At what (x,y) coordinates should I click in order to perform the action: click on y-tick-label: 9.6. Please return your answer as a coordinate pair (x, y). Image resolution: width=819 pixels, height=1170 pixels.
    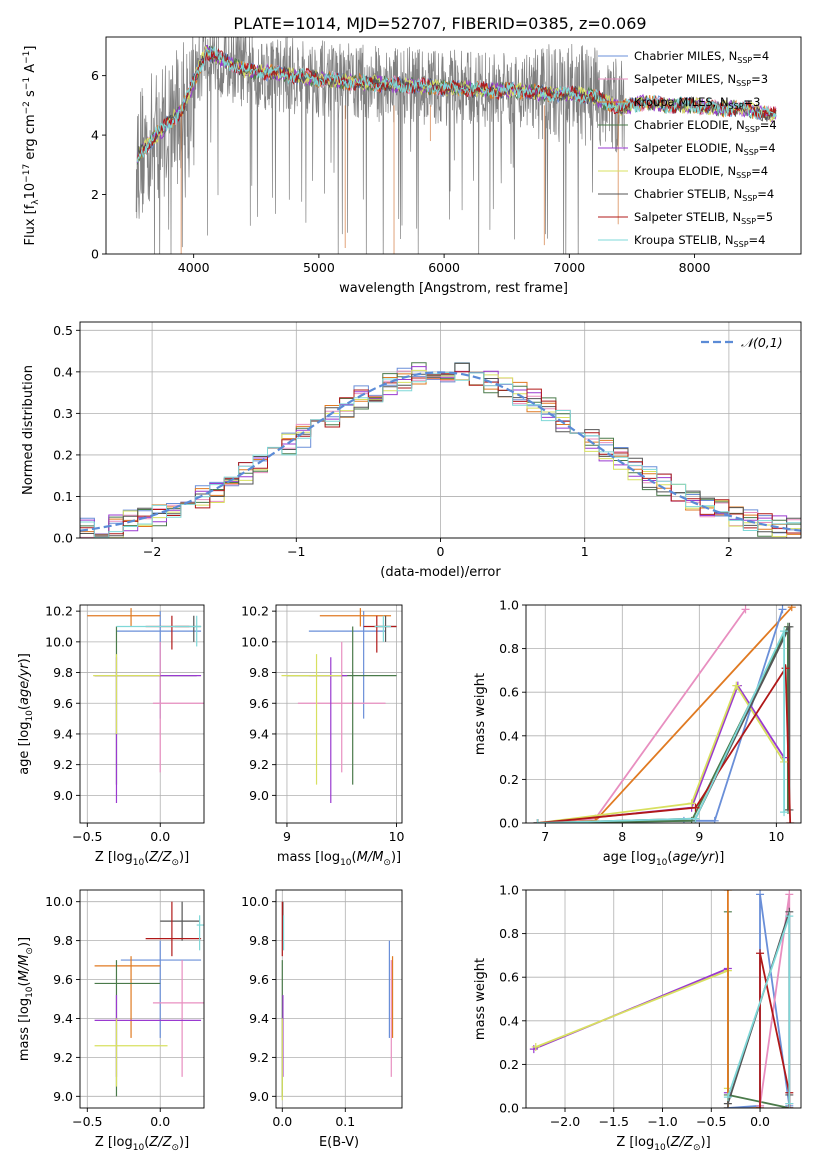
    Looking at the image, I should click on (63, 979).